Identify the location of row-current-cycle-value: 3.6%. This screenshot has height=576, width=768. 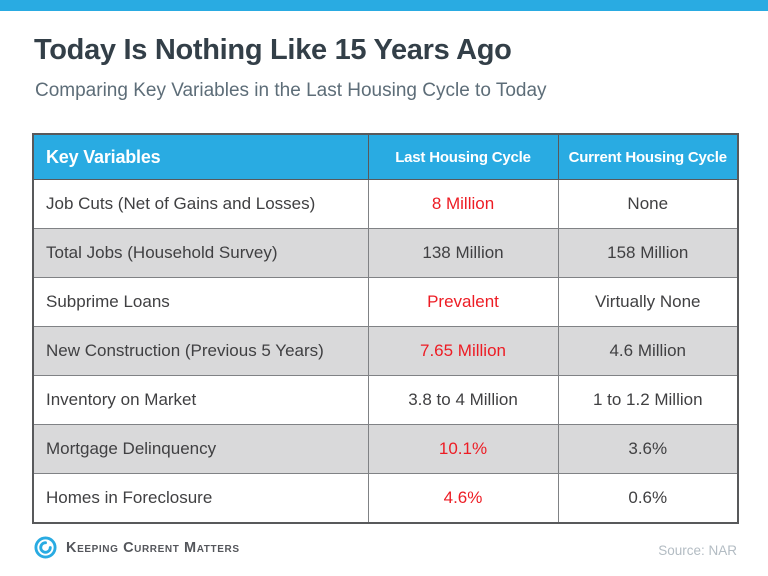
(648, 449).